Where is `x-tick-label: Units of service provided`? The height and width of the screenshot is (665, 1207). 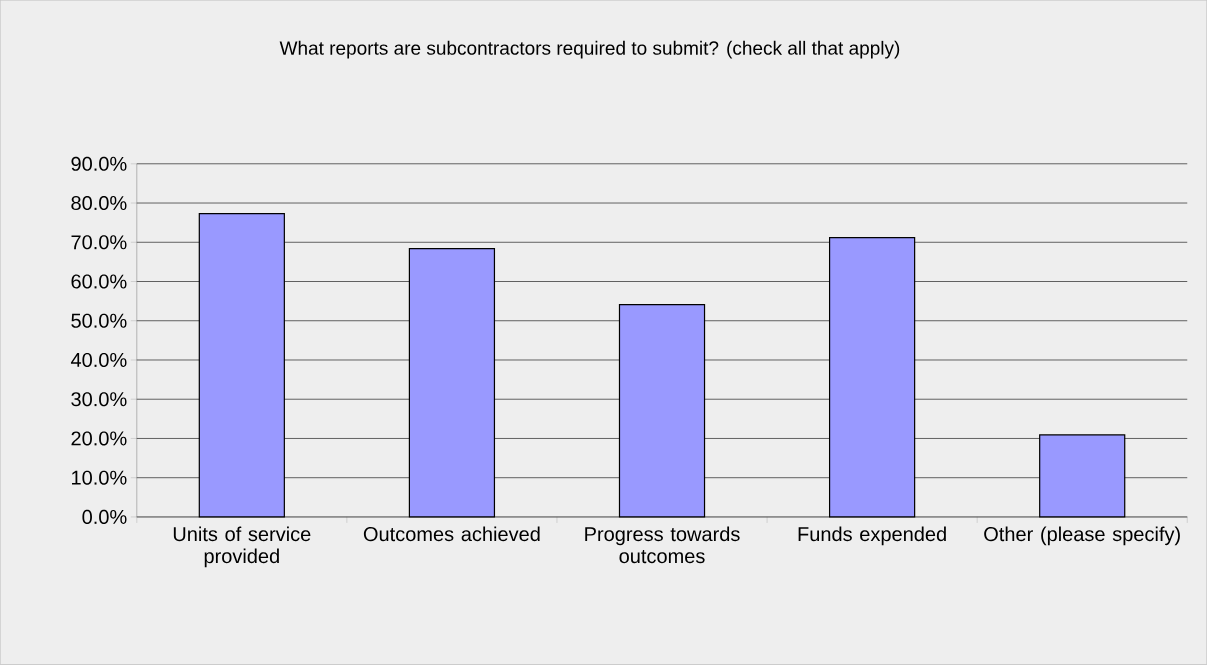 x-tick-label: Units of service provided is located at coordinates (242, 547).